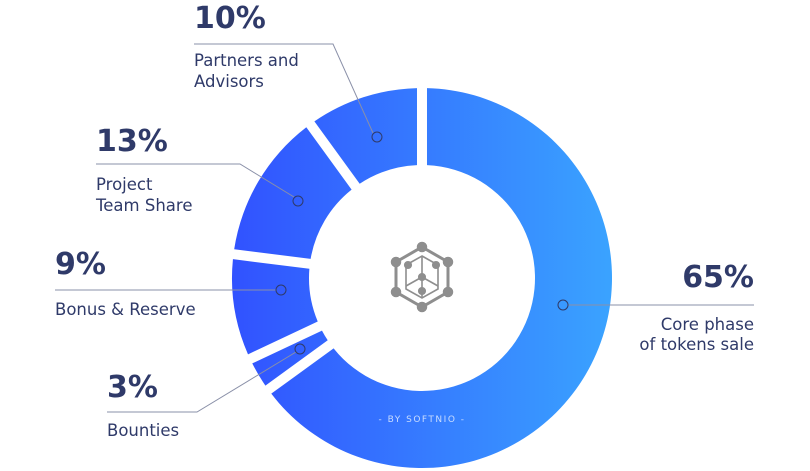 This screenshot has height=471, width=810. What do you see at coordinates (132, 387) in the screenshot?
I see `data-label-bounties: 3%` at bounding box center [132, 387].